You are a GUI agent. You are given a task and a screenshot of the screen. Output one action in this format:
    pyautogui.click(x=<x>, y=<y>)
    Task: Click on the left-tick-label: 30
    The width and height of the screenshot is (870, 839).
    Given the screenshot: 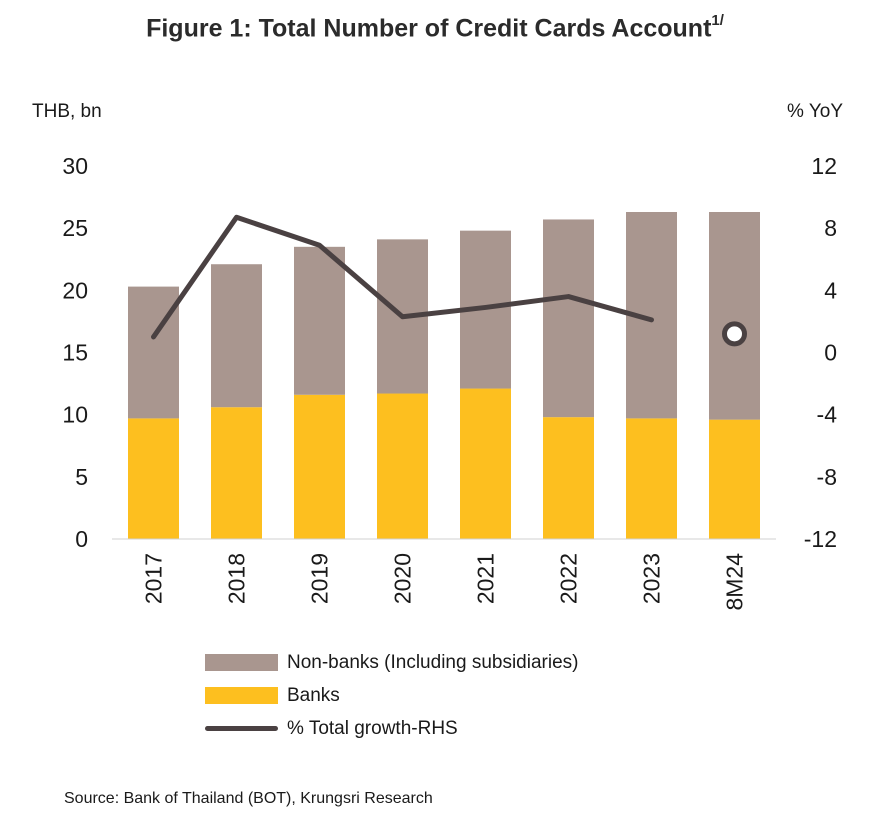 What is the action you would take?
    pyautogui.click(x=75, y=166)
    